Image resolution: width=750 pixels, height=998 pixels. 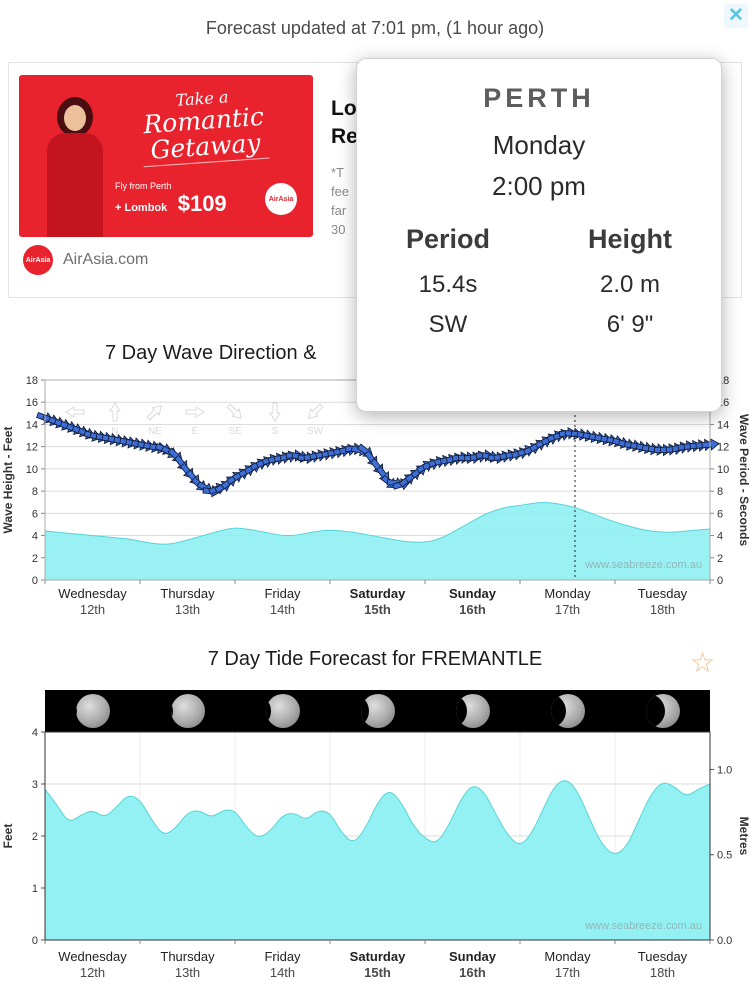 What do you see at coordinates (114, 431) in the screenshot?
I see `svg-text: N` at bounding box center [114, 431].